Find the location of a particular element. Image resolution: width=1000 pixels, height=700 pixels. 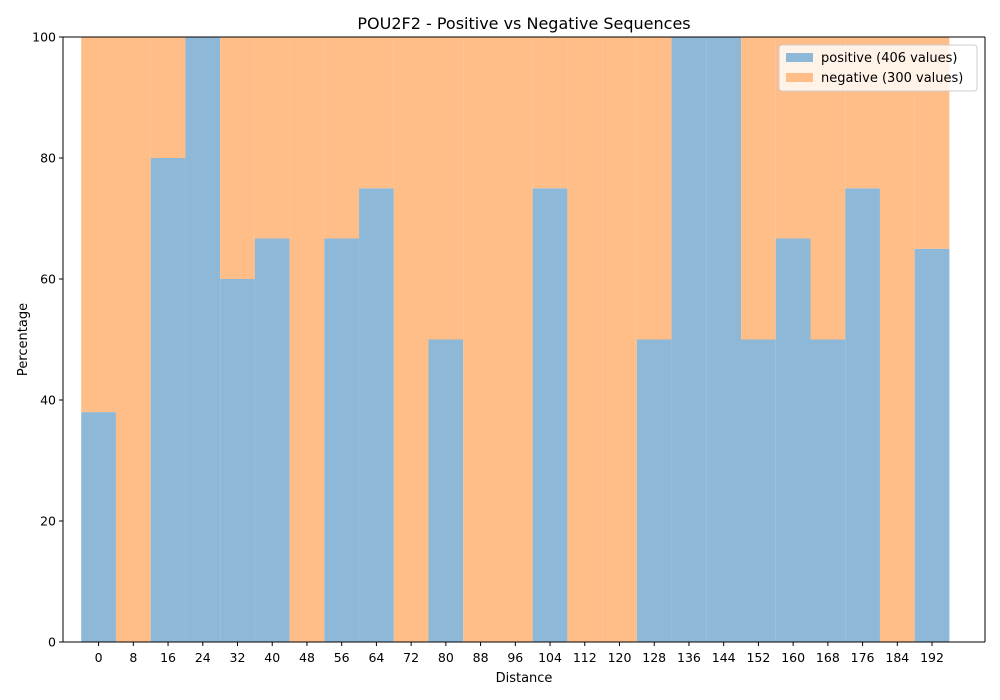

y-tick-label: 80 is located at coordinates (48, 158).